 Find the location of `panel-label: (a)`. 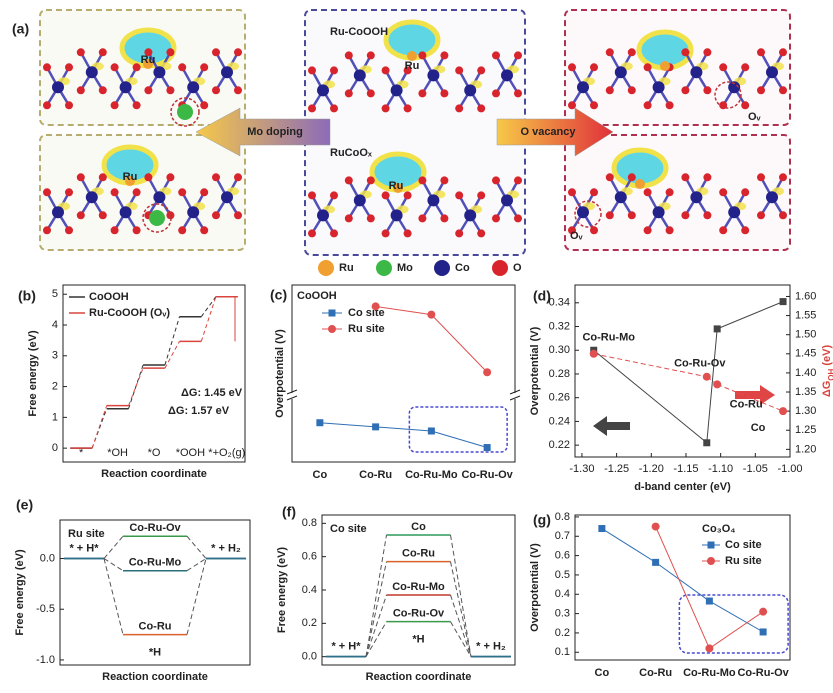

panel-label: (a) is located at coordinates (20, 29).